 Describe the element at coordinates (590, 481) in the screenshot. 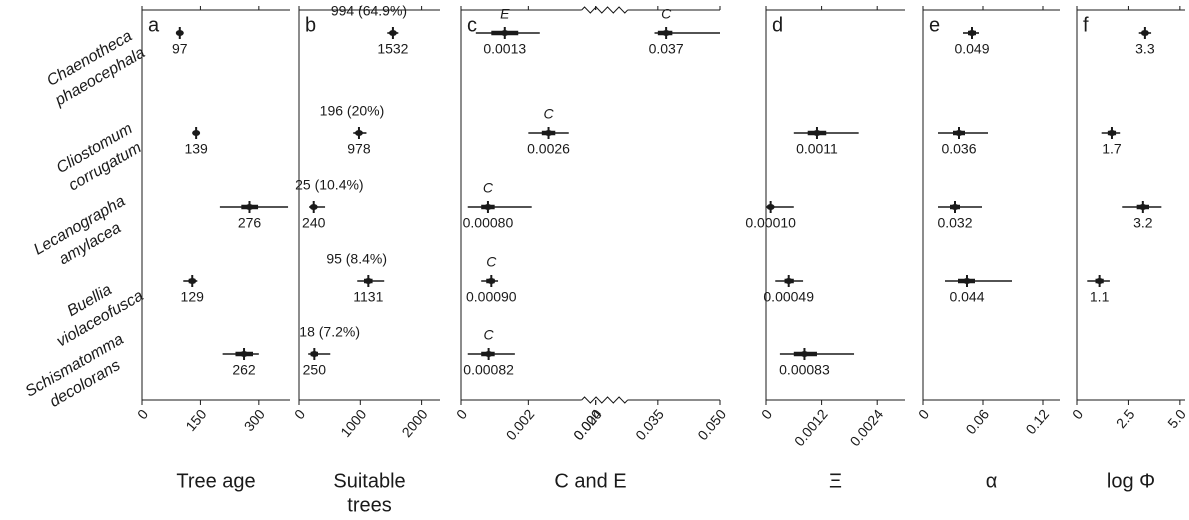

I see `x-axis-label: C and E` at that location.